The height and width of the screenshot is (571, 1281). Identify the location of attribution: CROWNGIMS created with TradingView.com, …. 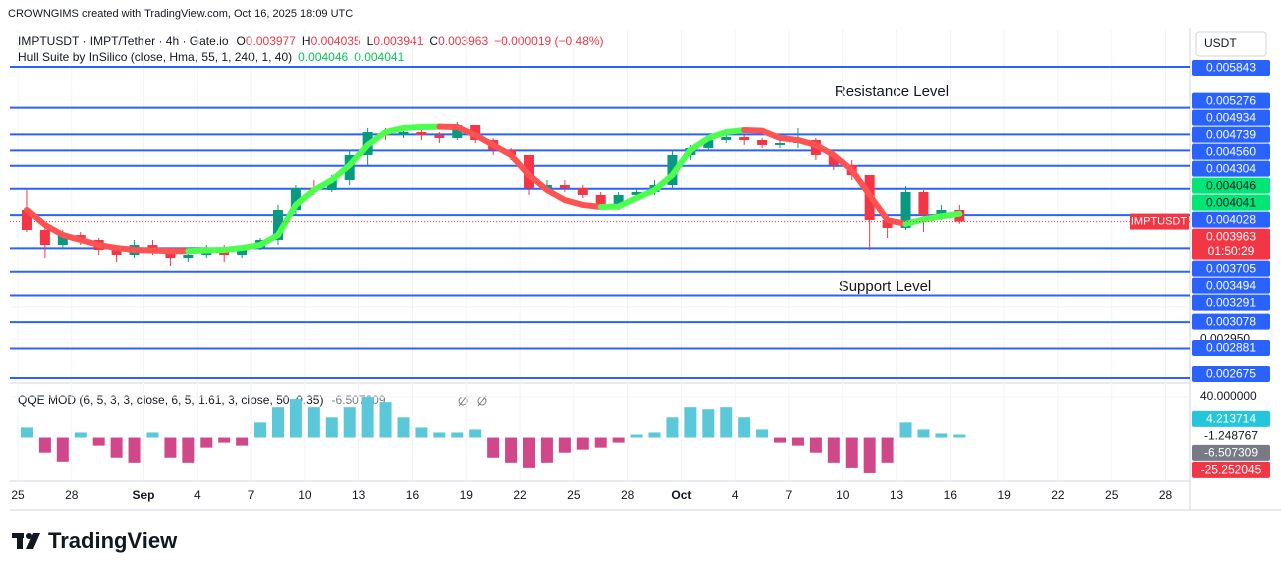
(180, 14).